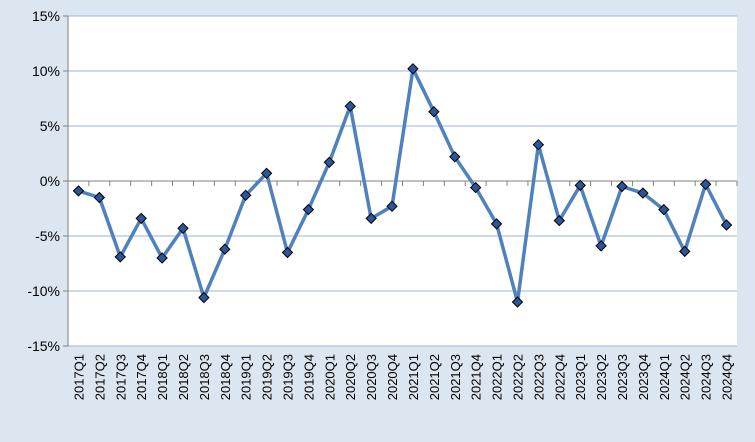 Image resolution: width=755 pixels, height=442 pixels. I want to click on x-tick-label: 2023Q1, so click(580, 377).